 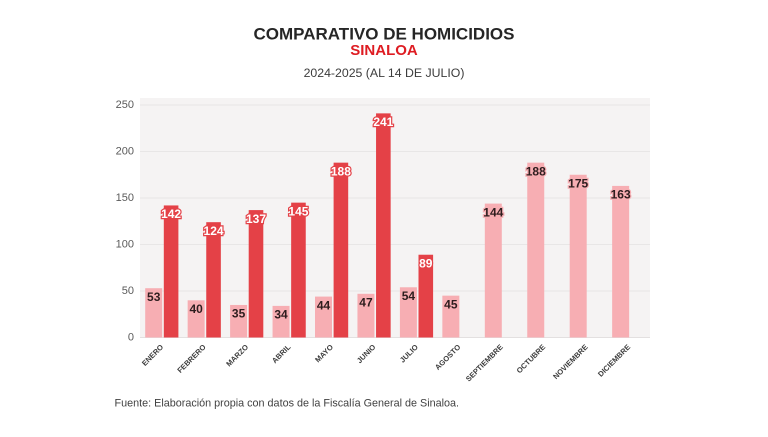 What do you see at coordinates (128, 291) in the screenshot?
I see `svg-text: 50` at bounding box center [128, 291].